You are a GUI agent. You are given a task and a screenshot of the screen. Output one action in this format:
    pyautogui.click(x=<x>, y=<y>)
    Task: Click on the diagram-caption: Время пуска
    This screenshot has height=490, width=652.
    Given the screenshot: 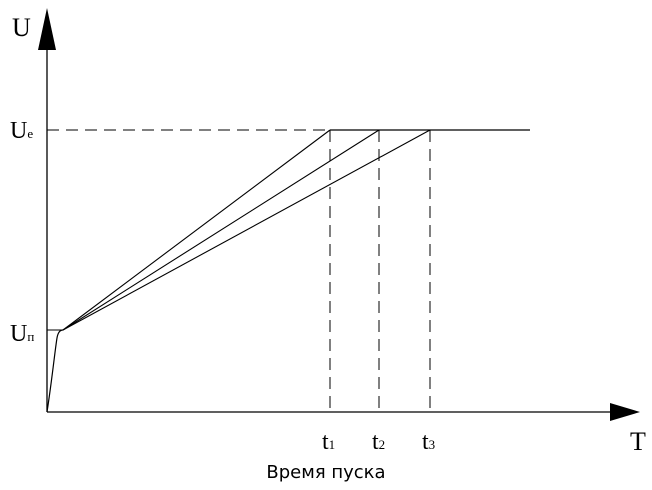 What is the action you would take?
    pyautogui.click(x=326, y=472)
    